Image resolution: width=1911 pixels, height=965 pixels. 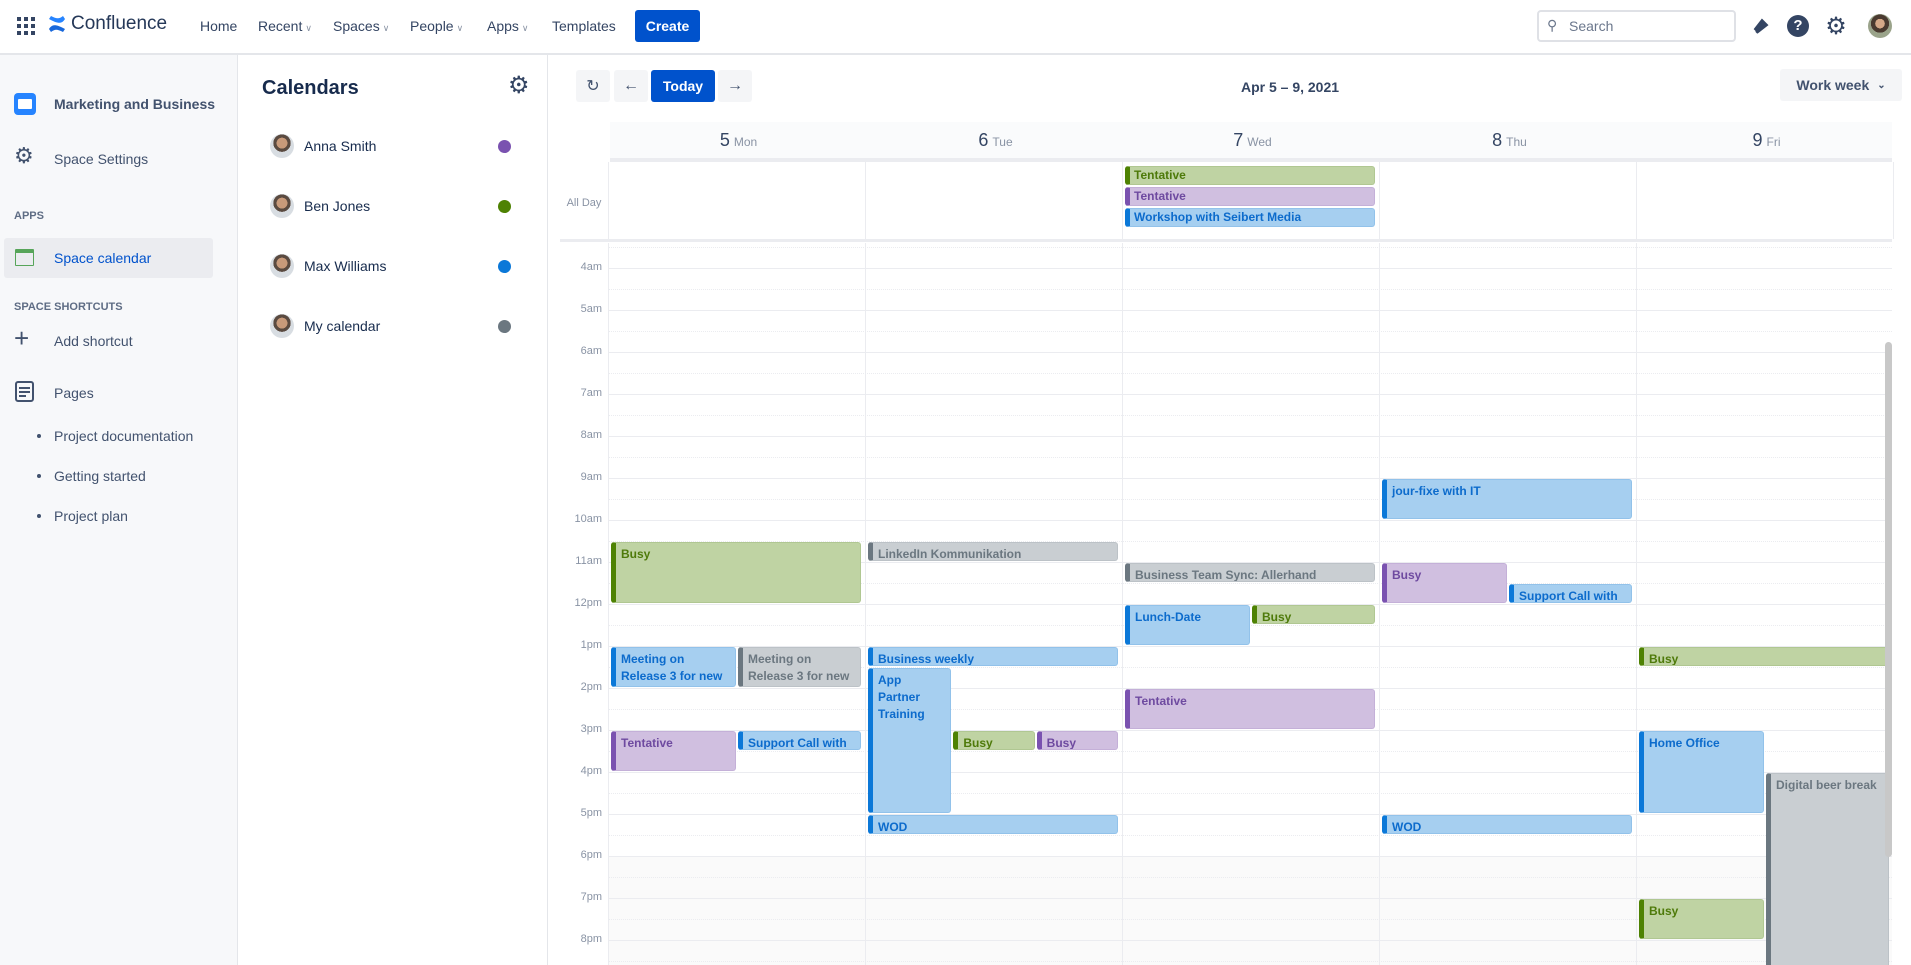 I want to click on day-header-mon: 5 Mon, so click(x=738, y=140).